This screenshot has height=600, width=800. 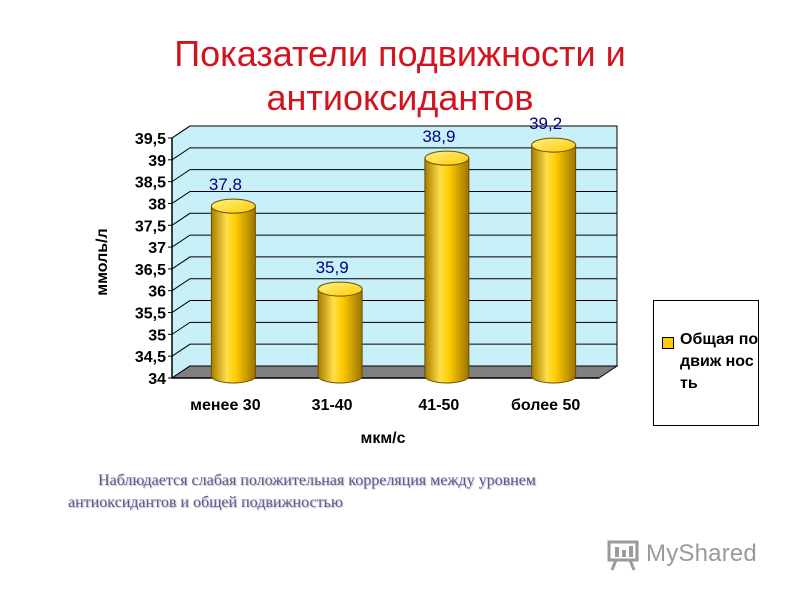 I want to click on y-tick-label: 36,5, so click(x=150, y=270).